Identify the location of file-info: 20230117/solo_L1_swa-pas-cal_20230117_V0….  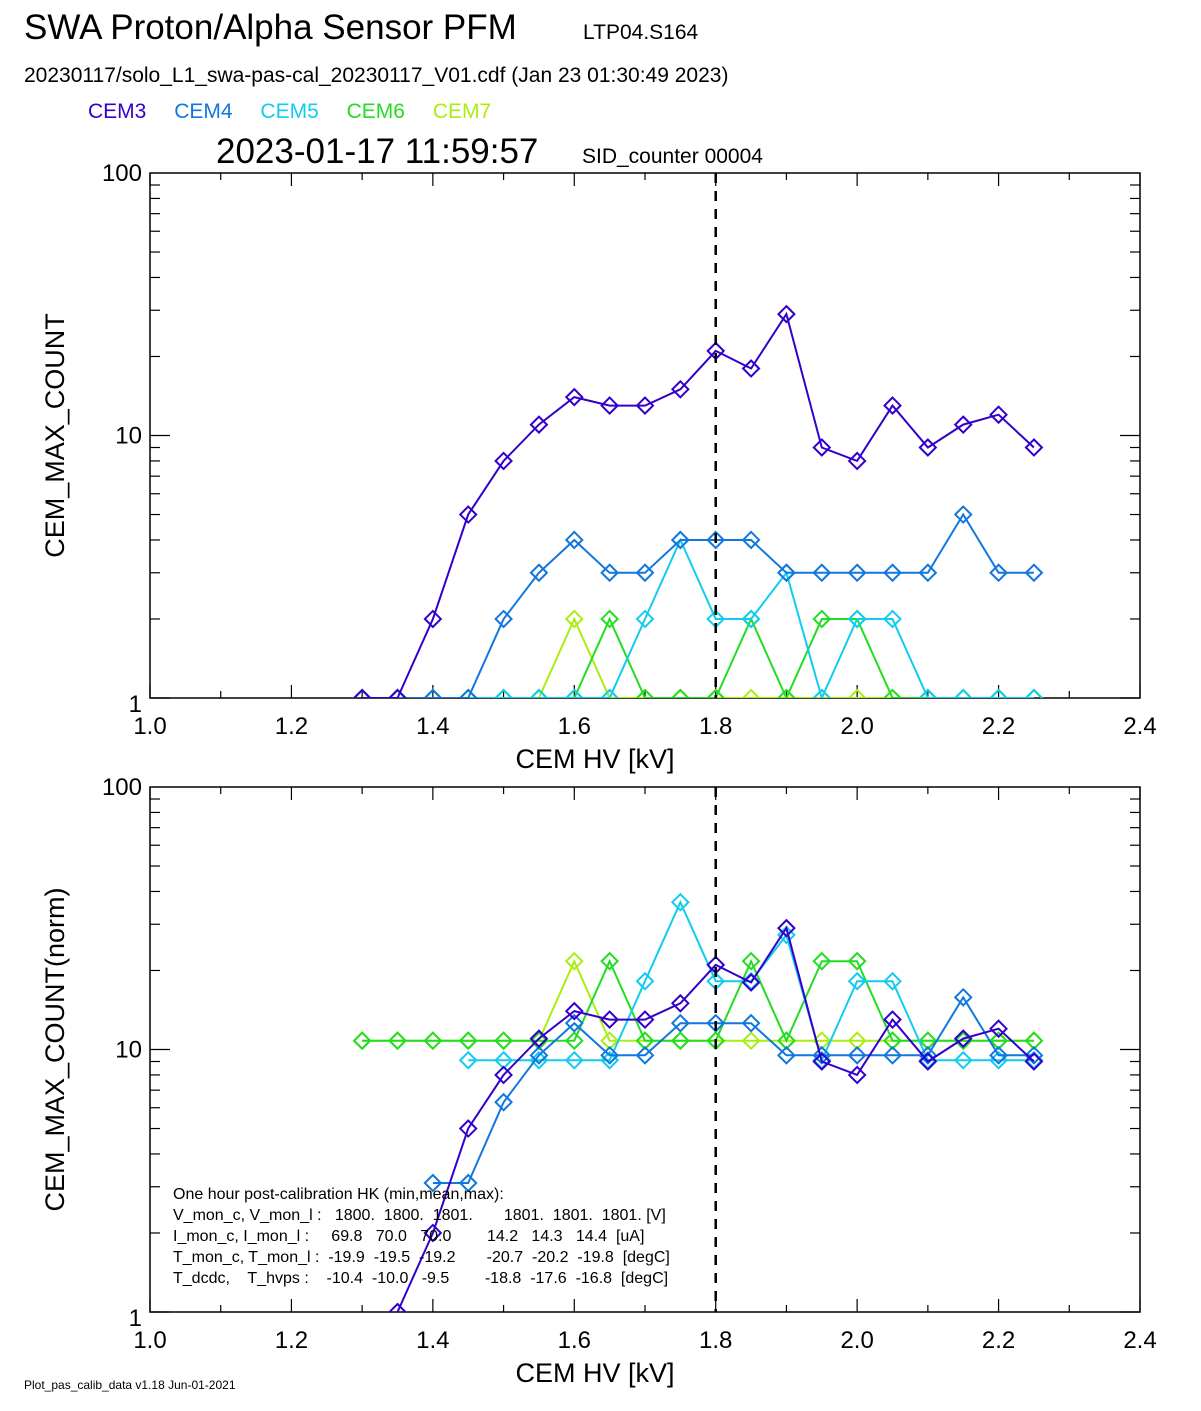
(376, 75).